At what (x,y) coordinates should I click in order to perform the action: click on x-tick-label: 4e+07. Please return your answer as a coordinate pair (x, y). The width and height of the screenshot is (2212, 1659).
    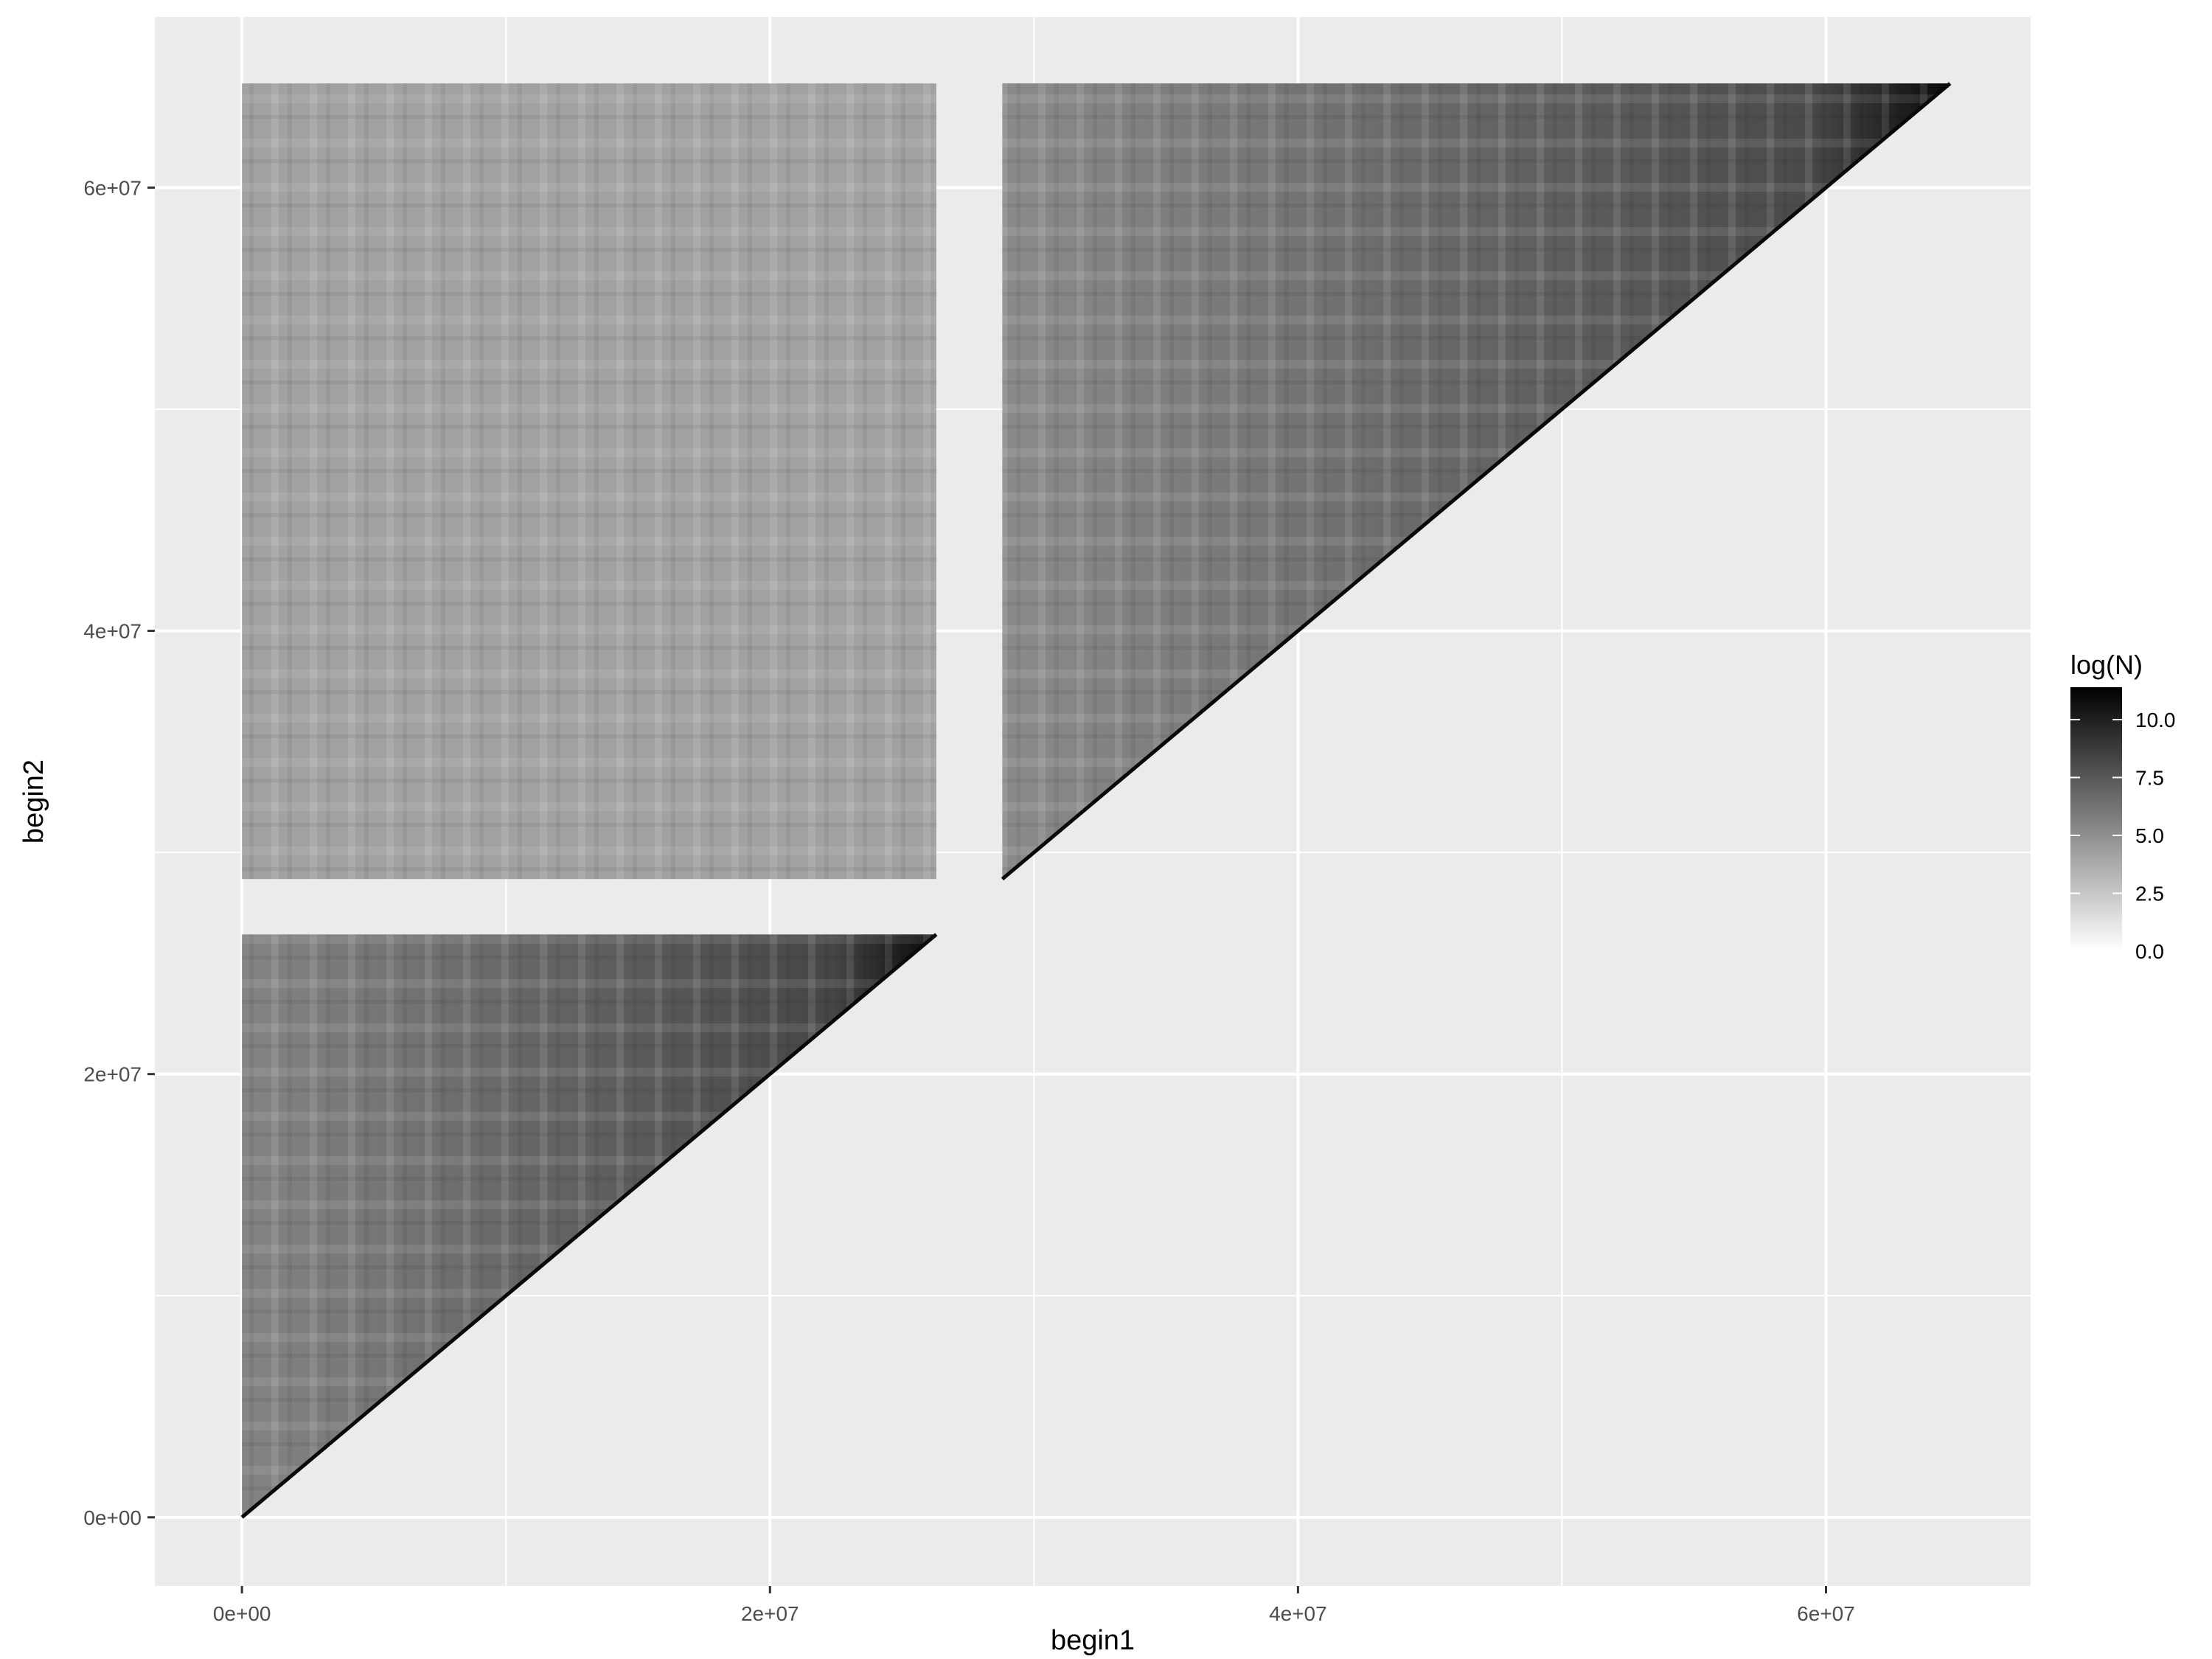
    Looking at the image, I should click on (1298, 1613).